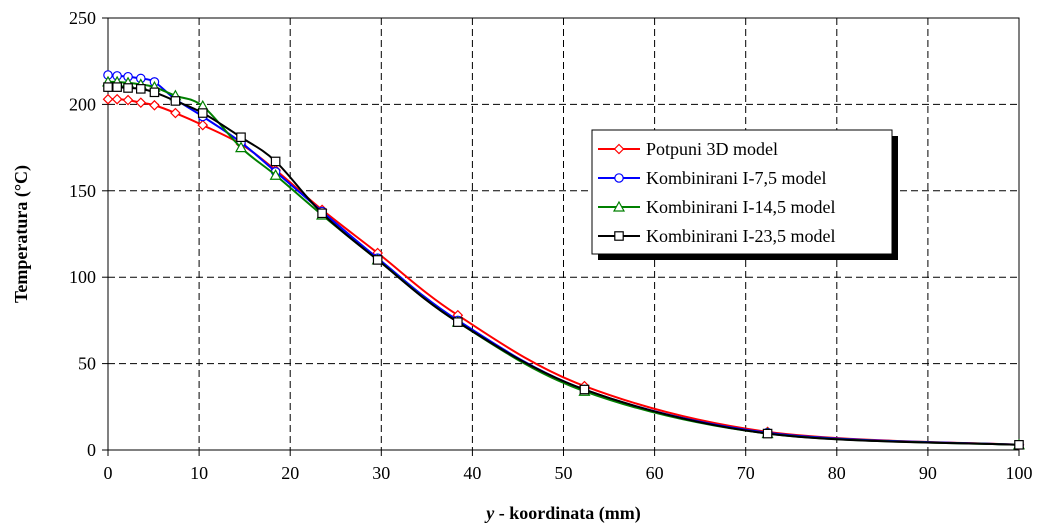  What do you see at coordinates (82, 277) in the screenshot?
I see `y-tick-label: 100` at bounding box center [82, 277].